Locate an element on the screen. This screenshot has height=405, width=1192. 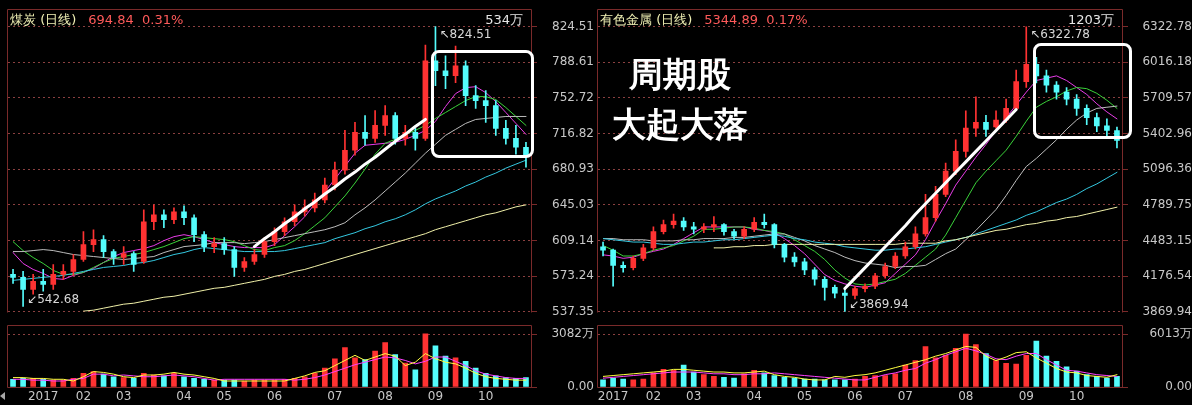
y-tick-label: 824.51 is located at coordinates (573, 25).